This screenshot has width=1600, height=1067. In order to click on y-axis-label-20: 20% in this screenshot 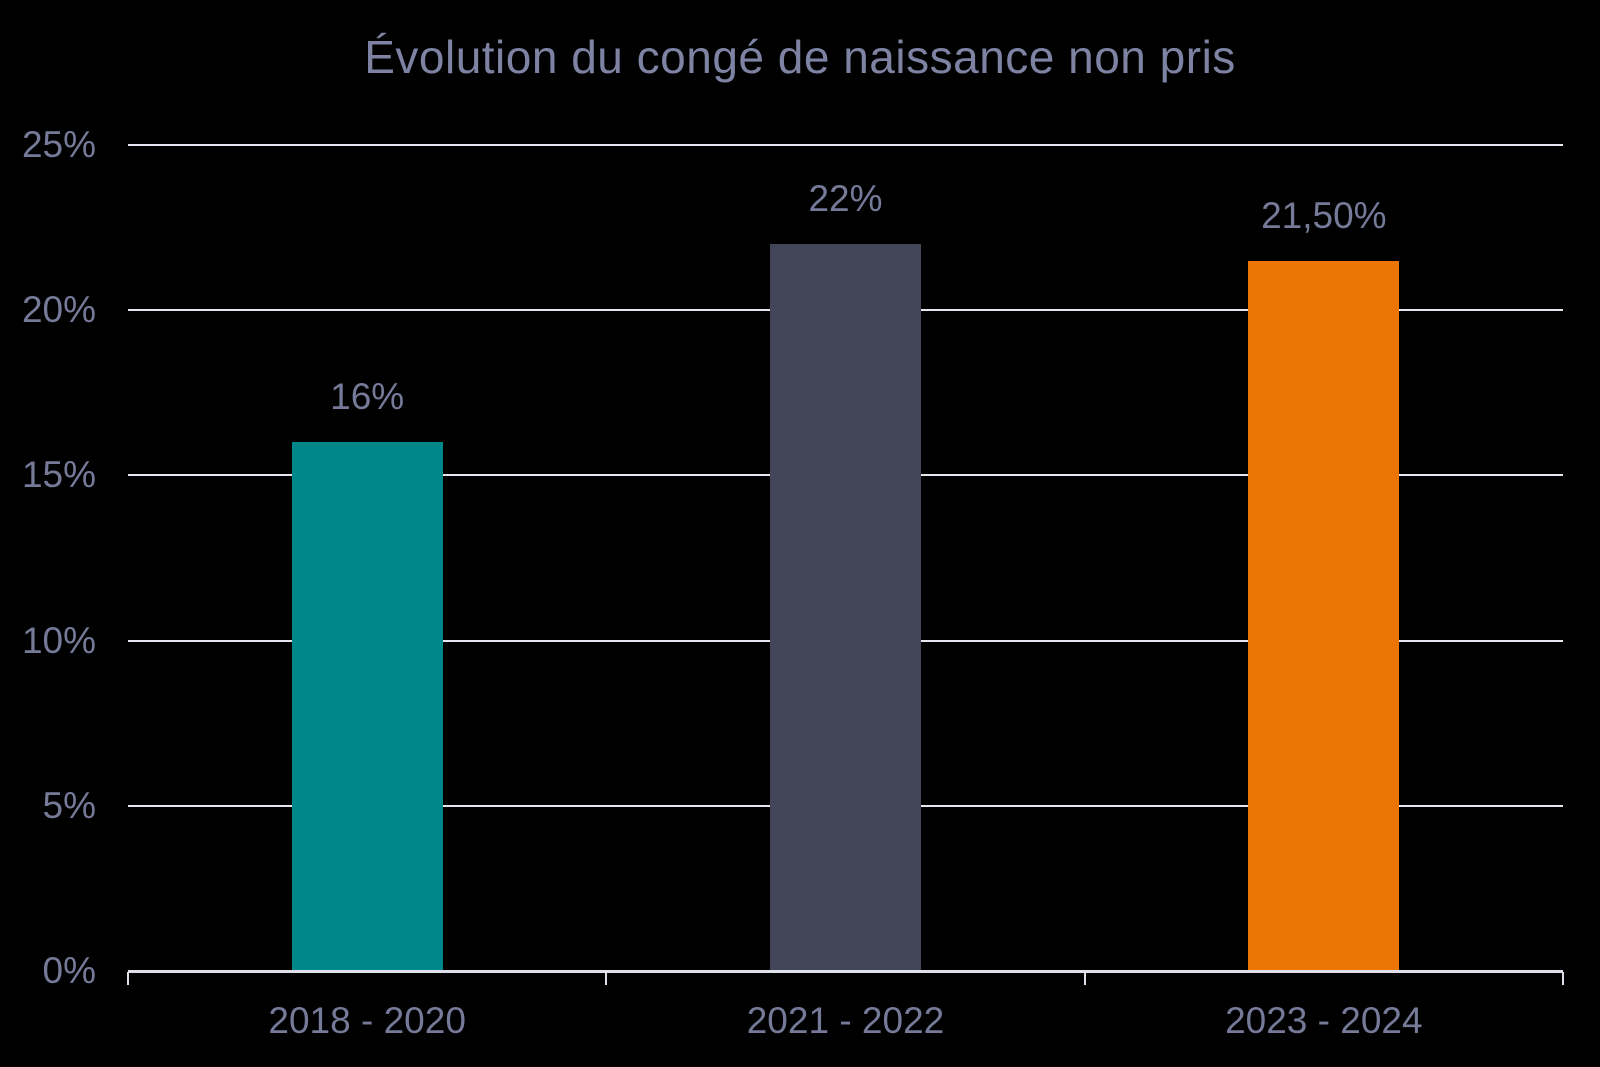, I will do `click(58, 310)`.